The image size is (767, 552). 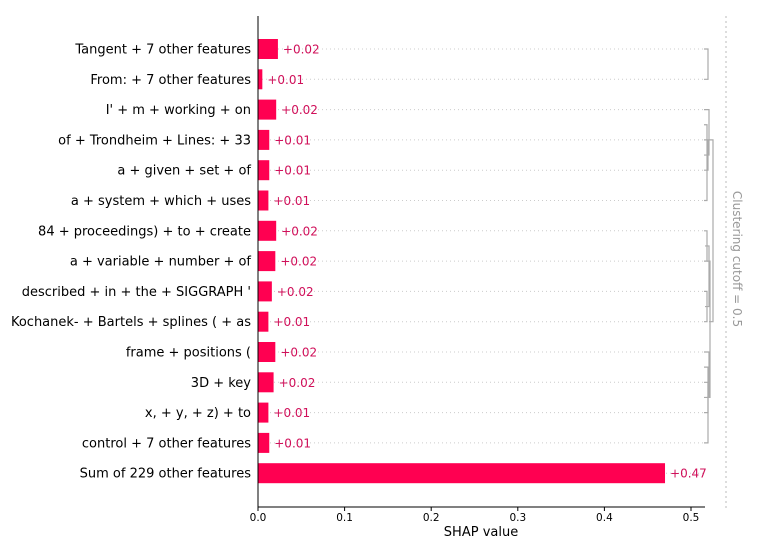 What do you see at coordinates (178, 110) in the screenshot?
I see `feature-label: I' + m + working + on` at bounding box center [178, 110].